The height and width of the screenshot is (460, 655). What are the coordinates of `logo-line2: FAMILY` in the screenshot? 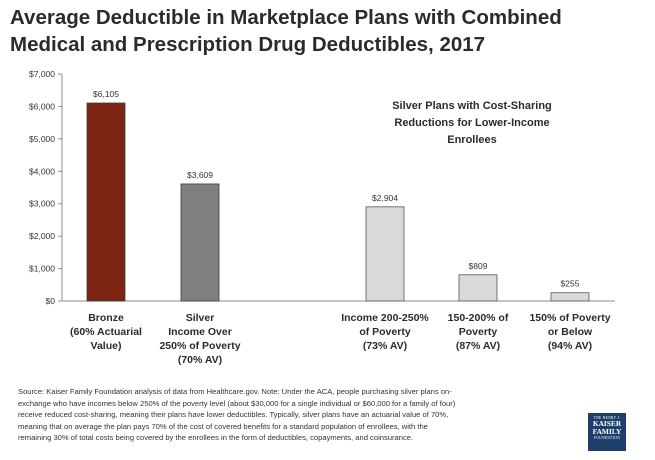 It's located at (607, 431).